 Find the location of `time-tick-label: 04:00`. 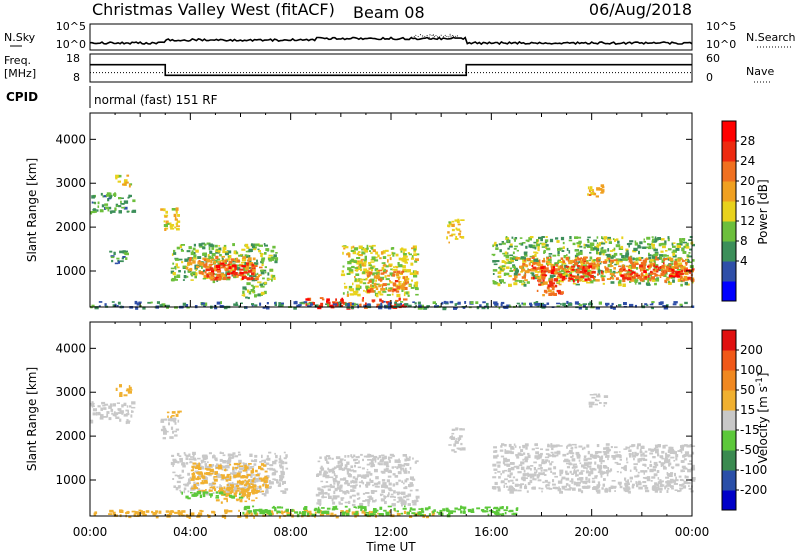

time-tick-label: 04:00 is located at coordinates (190, 532).